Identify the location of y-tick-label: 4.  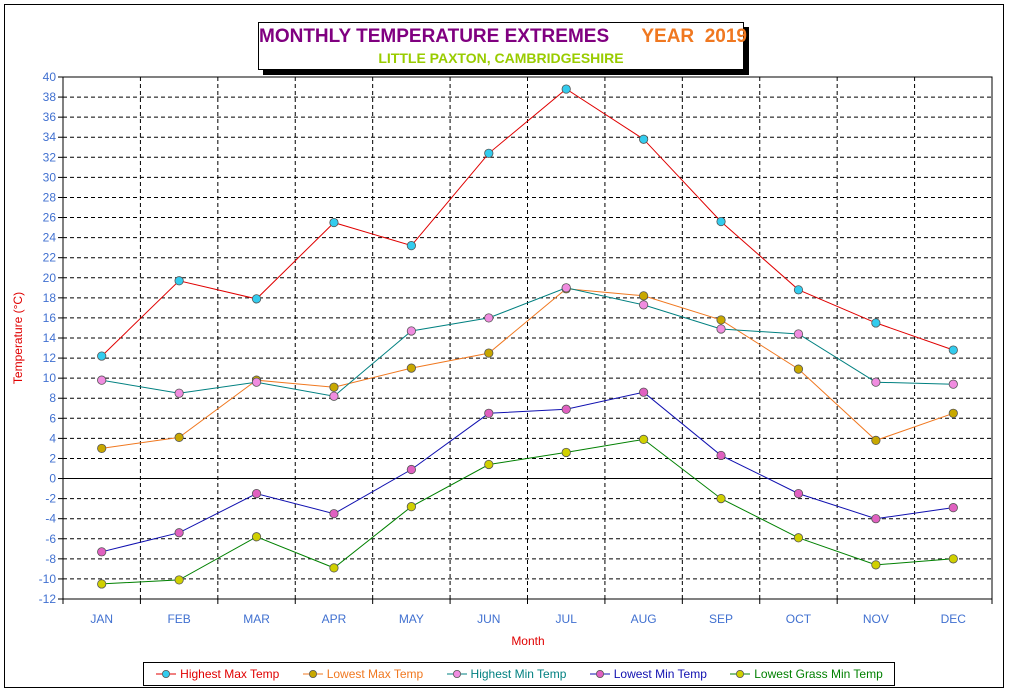
(52, 438).